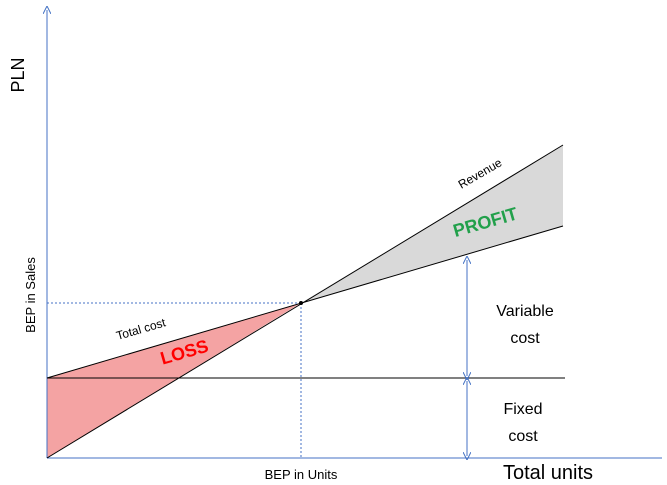  I want to click on variable-cost-label: cost, so click(525, 338).